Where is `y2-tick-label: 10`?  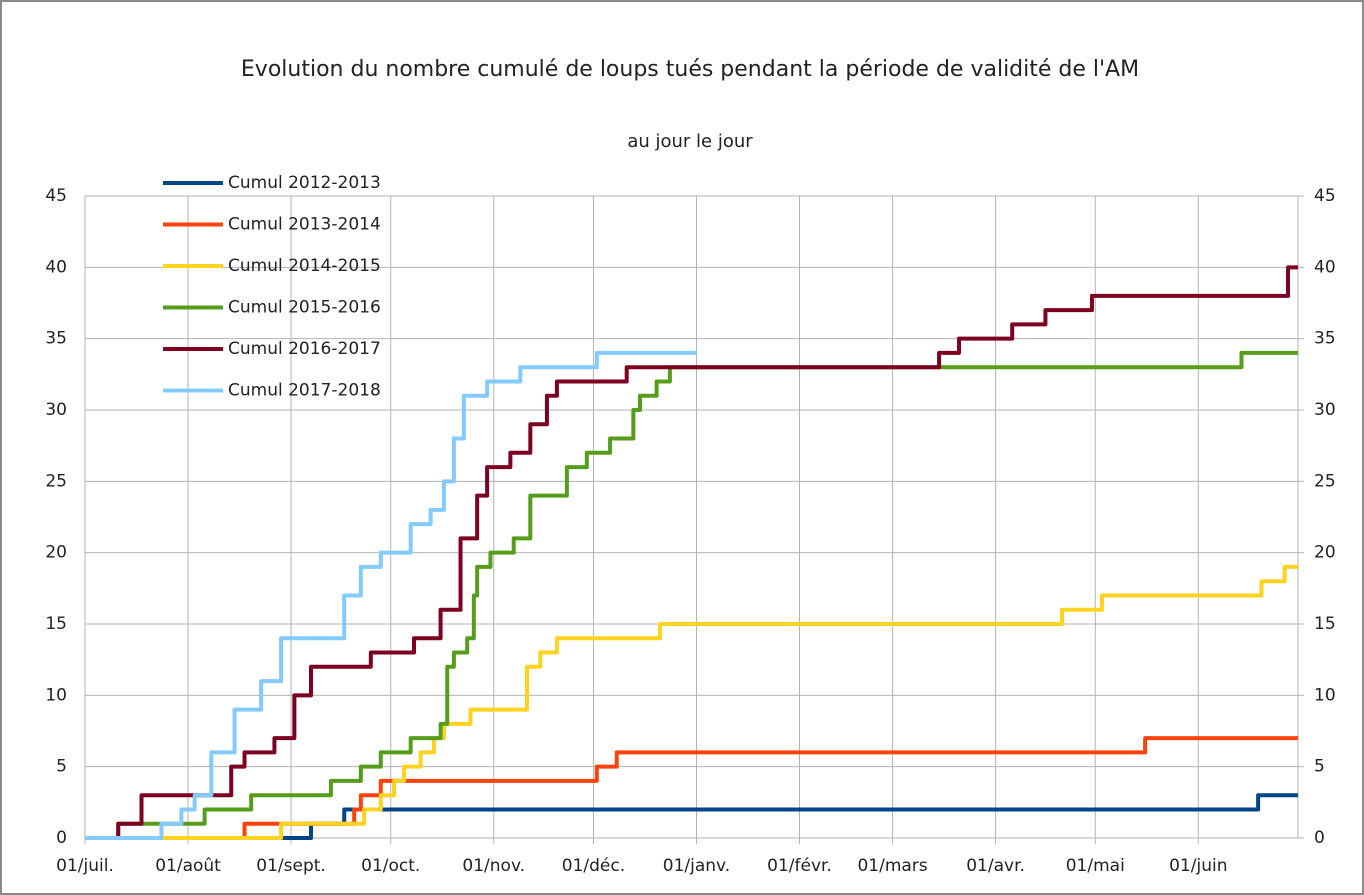 y2-tick-label: 10 is located at coordinates (1325, 695).